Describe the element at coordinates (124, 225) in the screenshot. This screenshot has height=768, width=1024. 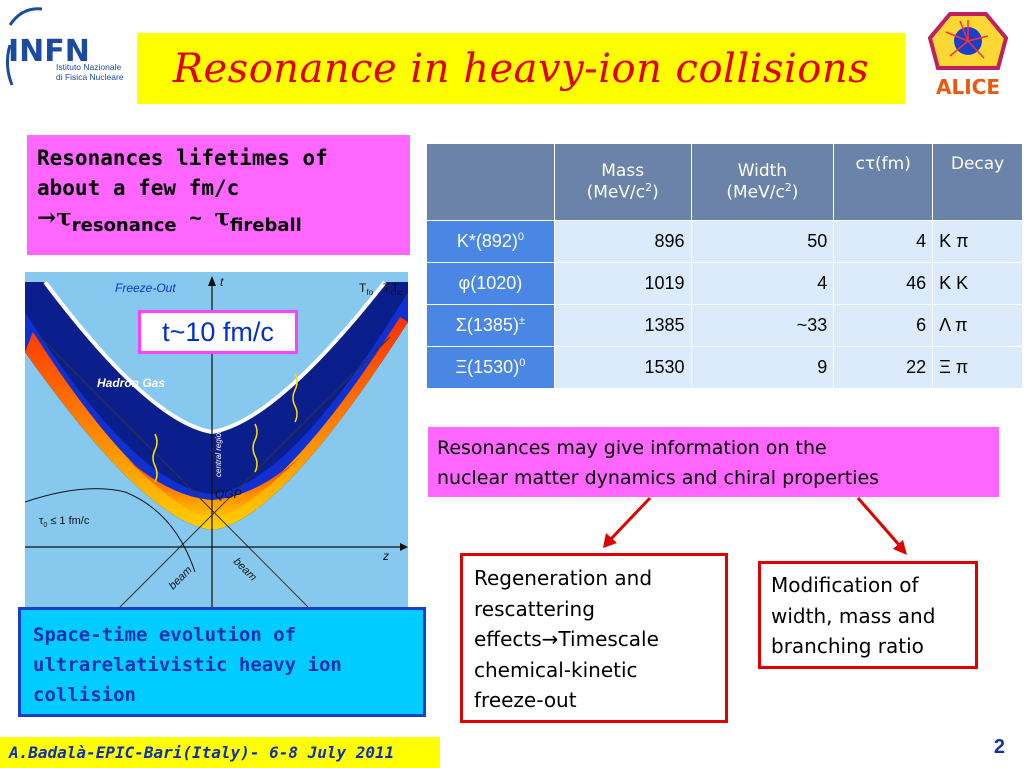
I see `tau-resonance-sub: resonance` at that location.